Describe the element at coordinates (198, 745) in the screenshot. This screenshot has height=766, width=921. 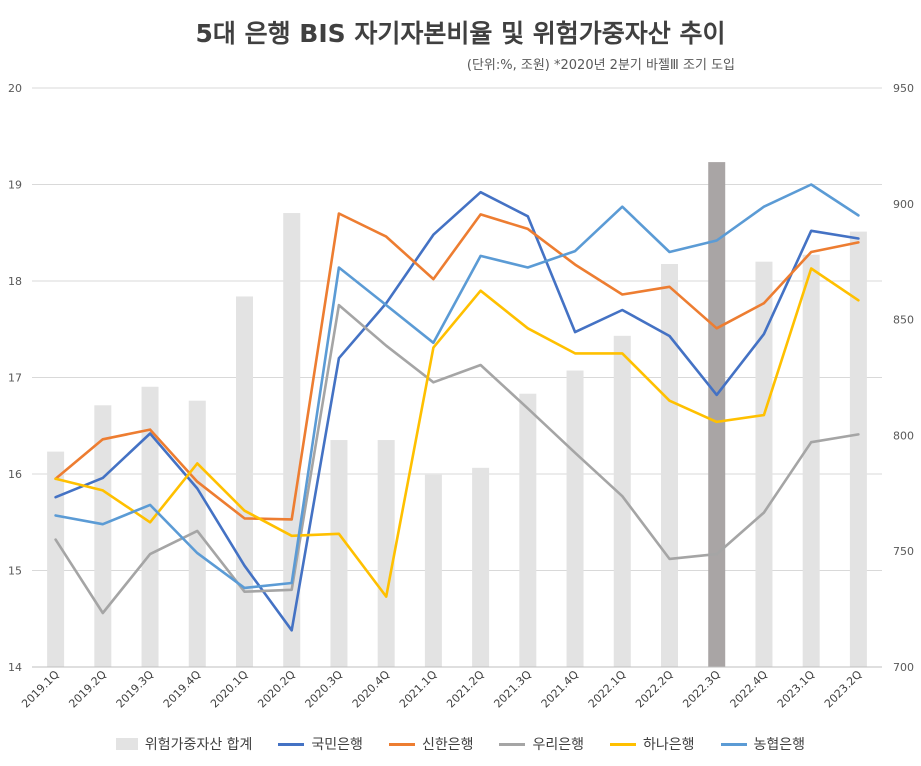
I see `legend-label: 위험가중자산 합계` at that location.